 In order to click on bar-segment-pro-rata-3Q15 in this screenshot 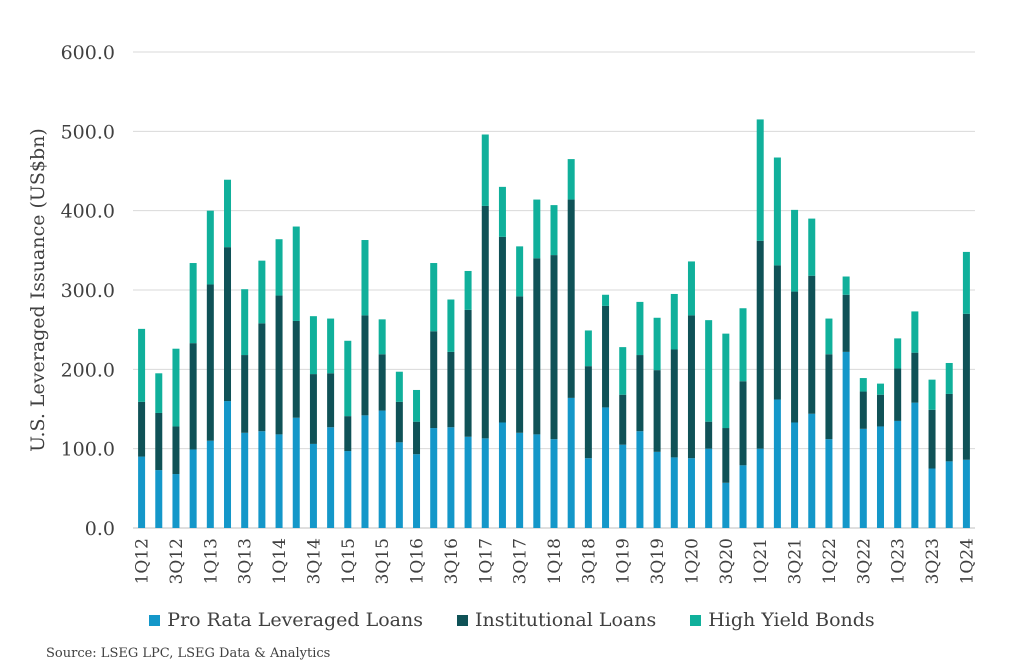, I will do `click(382, 469)`.